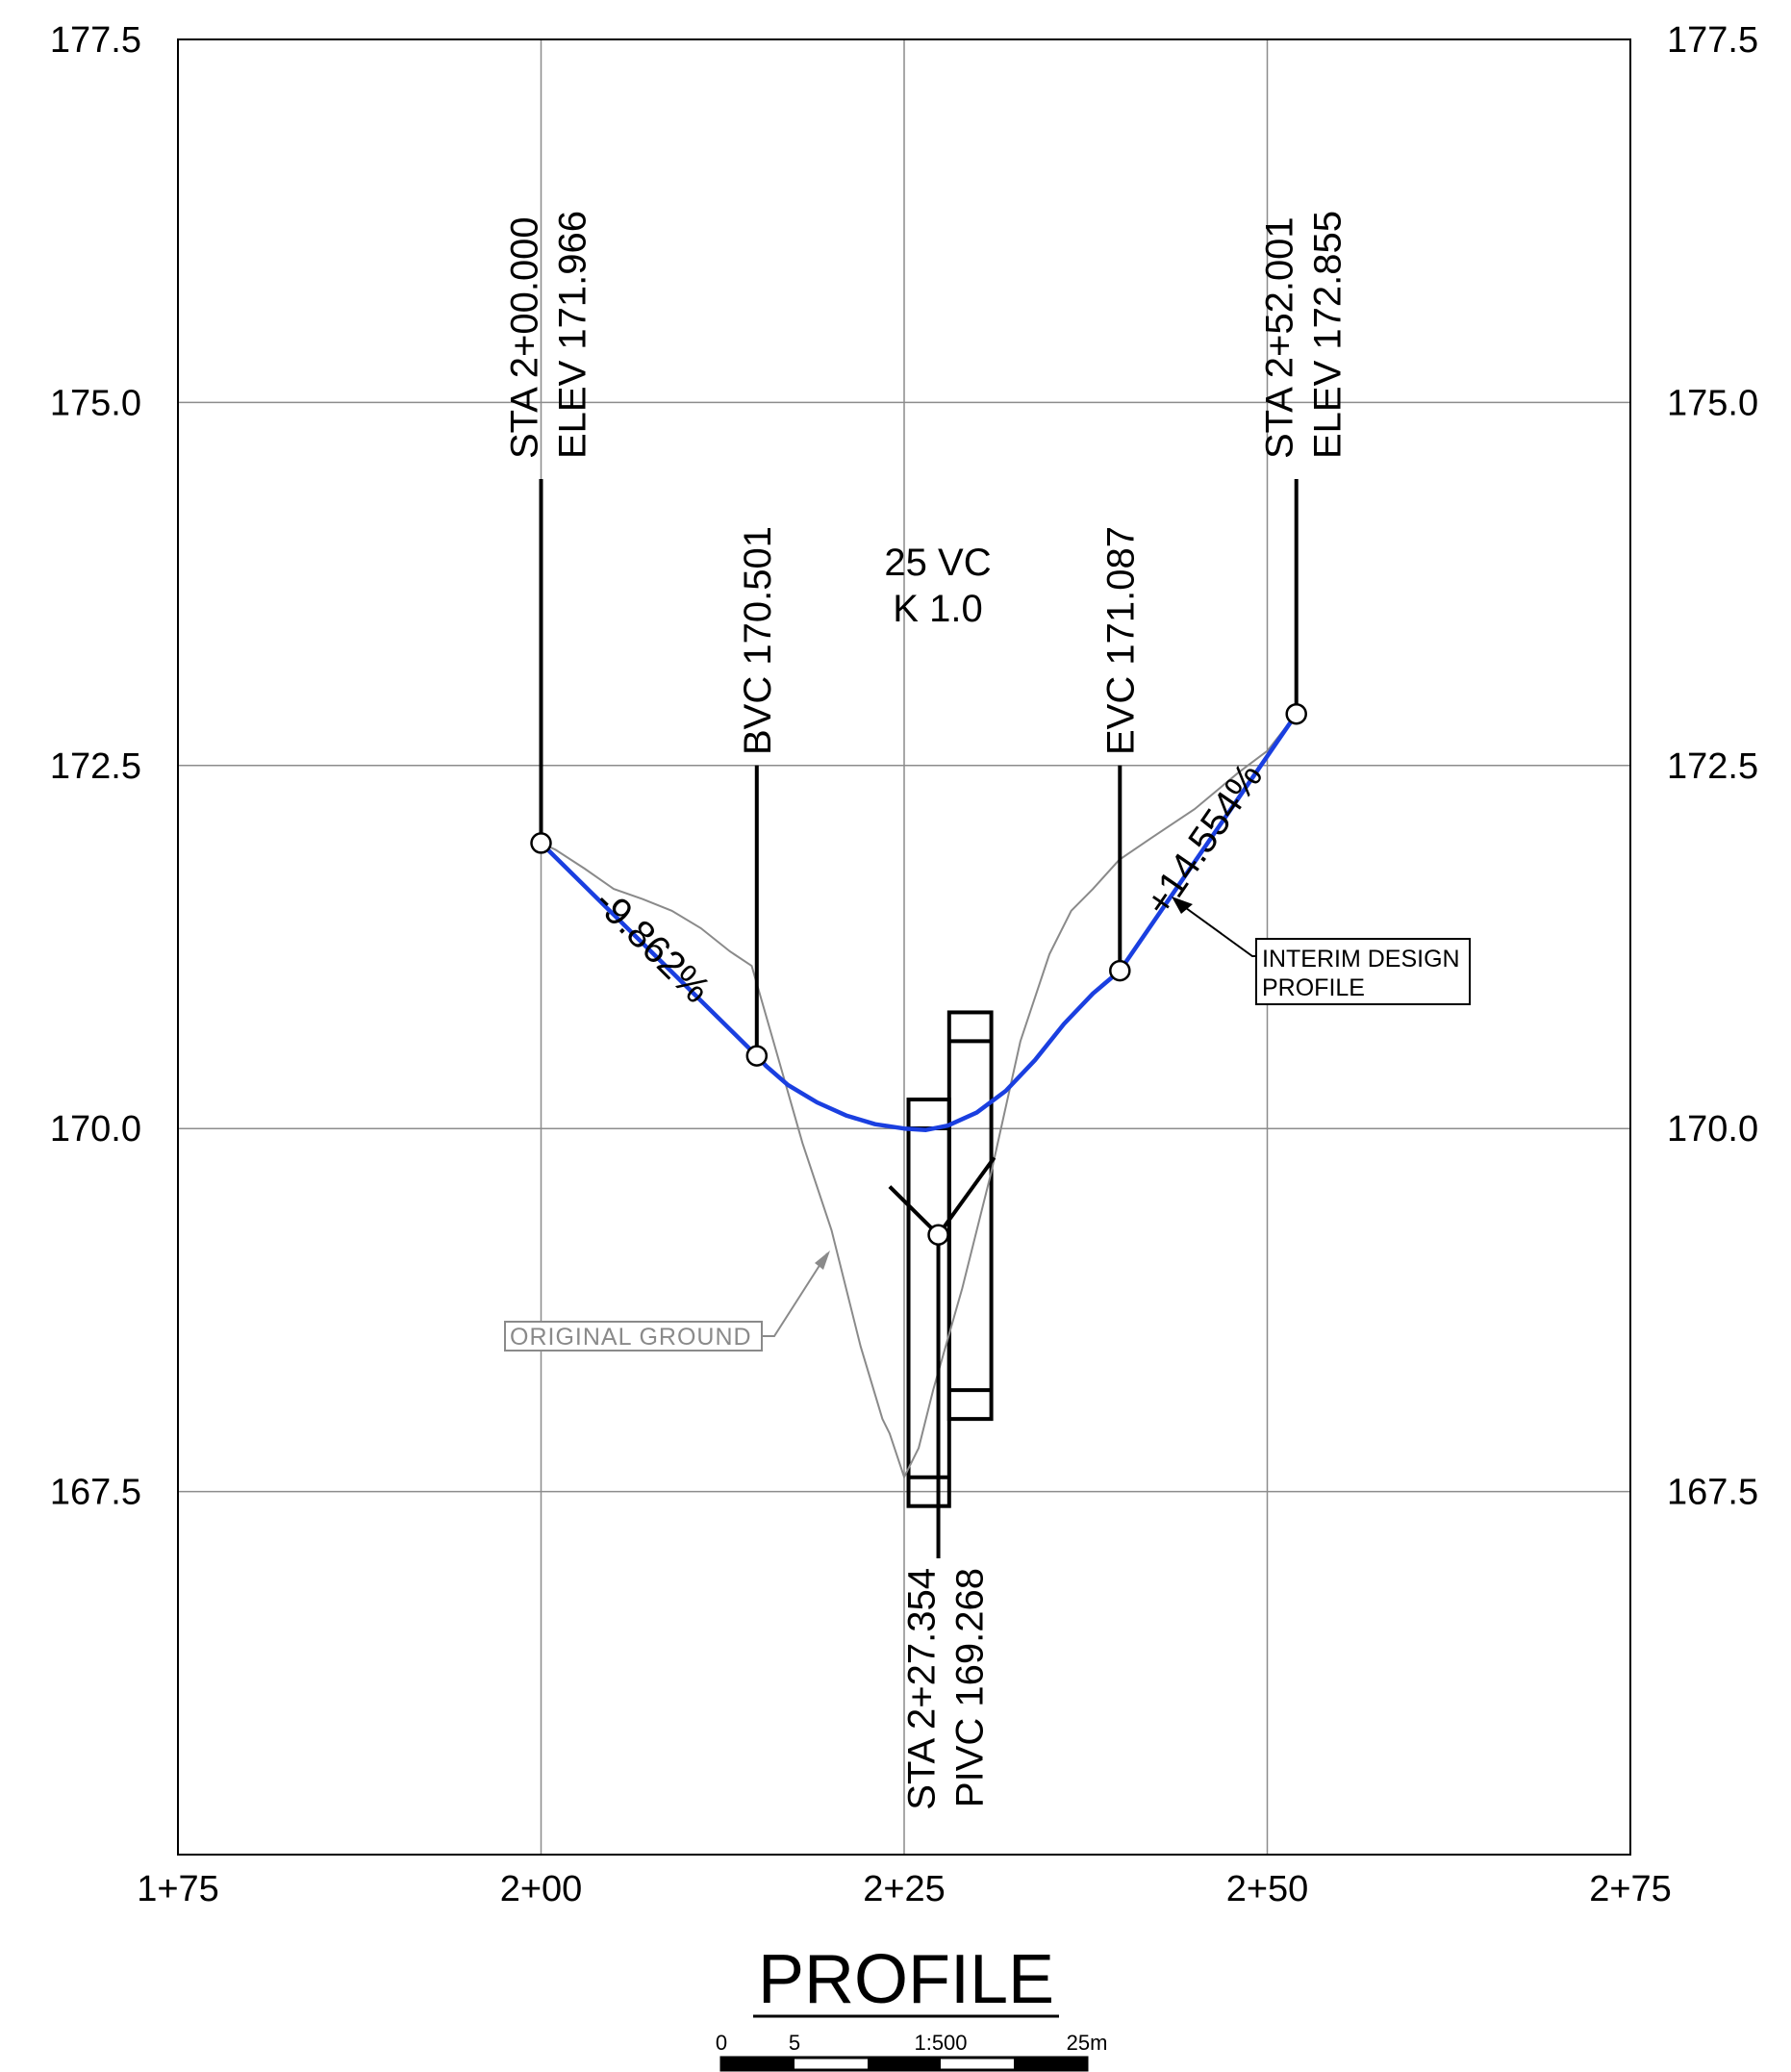 The height and width of the screenshot is (2072, 1791). What do you see at coordinates (525, 337) in the screenshot?
I see `pvi-start-station-label: STA 2+00.000` at bounding box center [525, 337].